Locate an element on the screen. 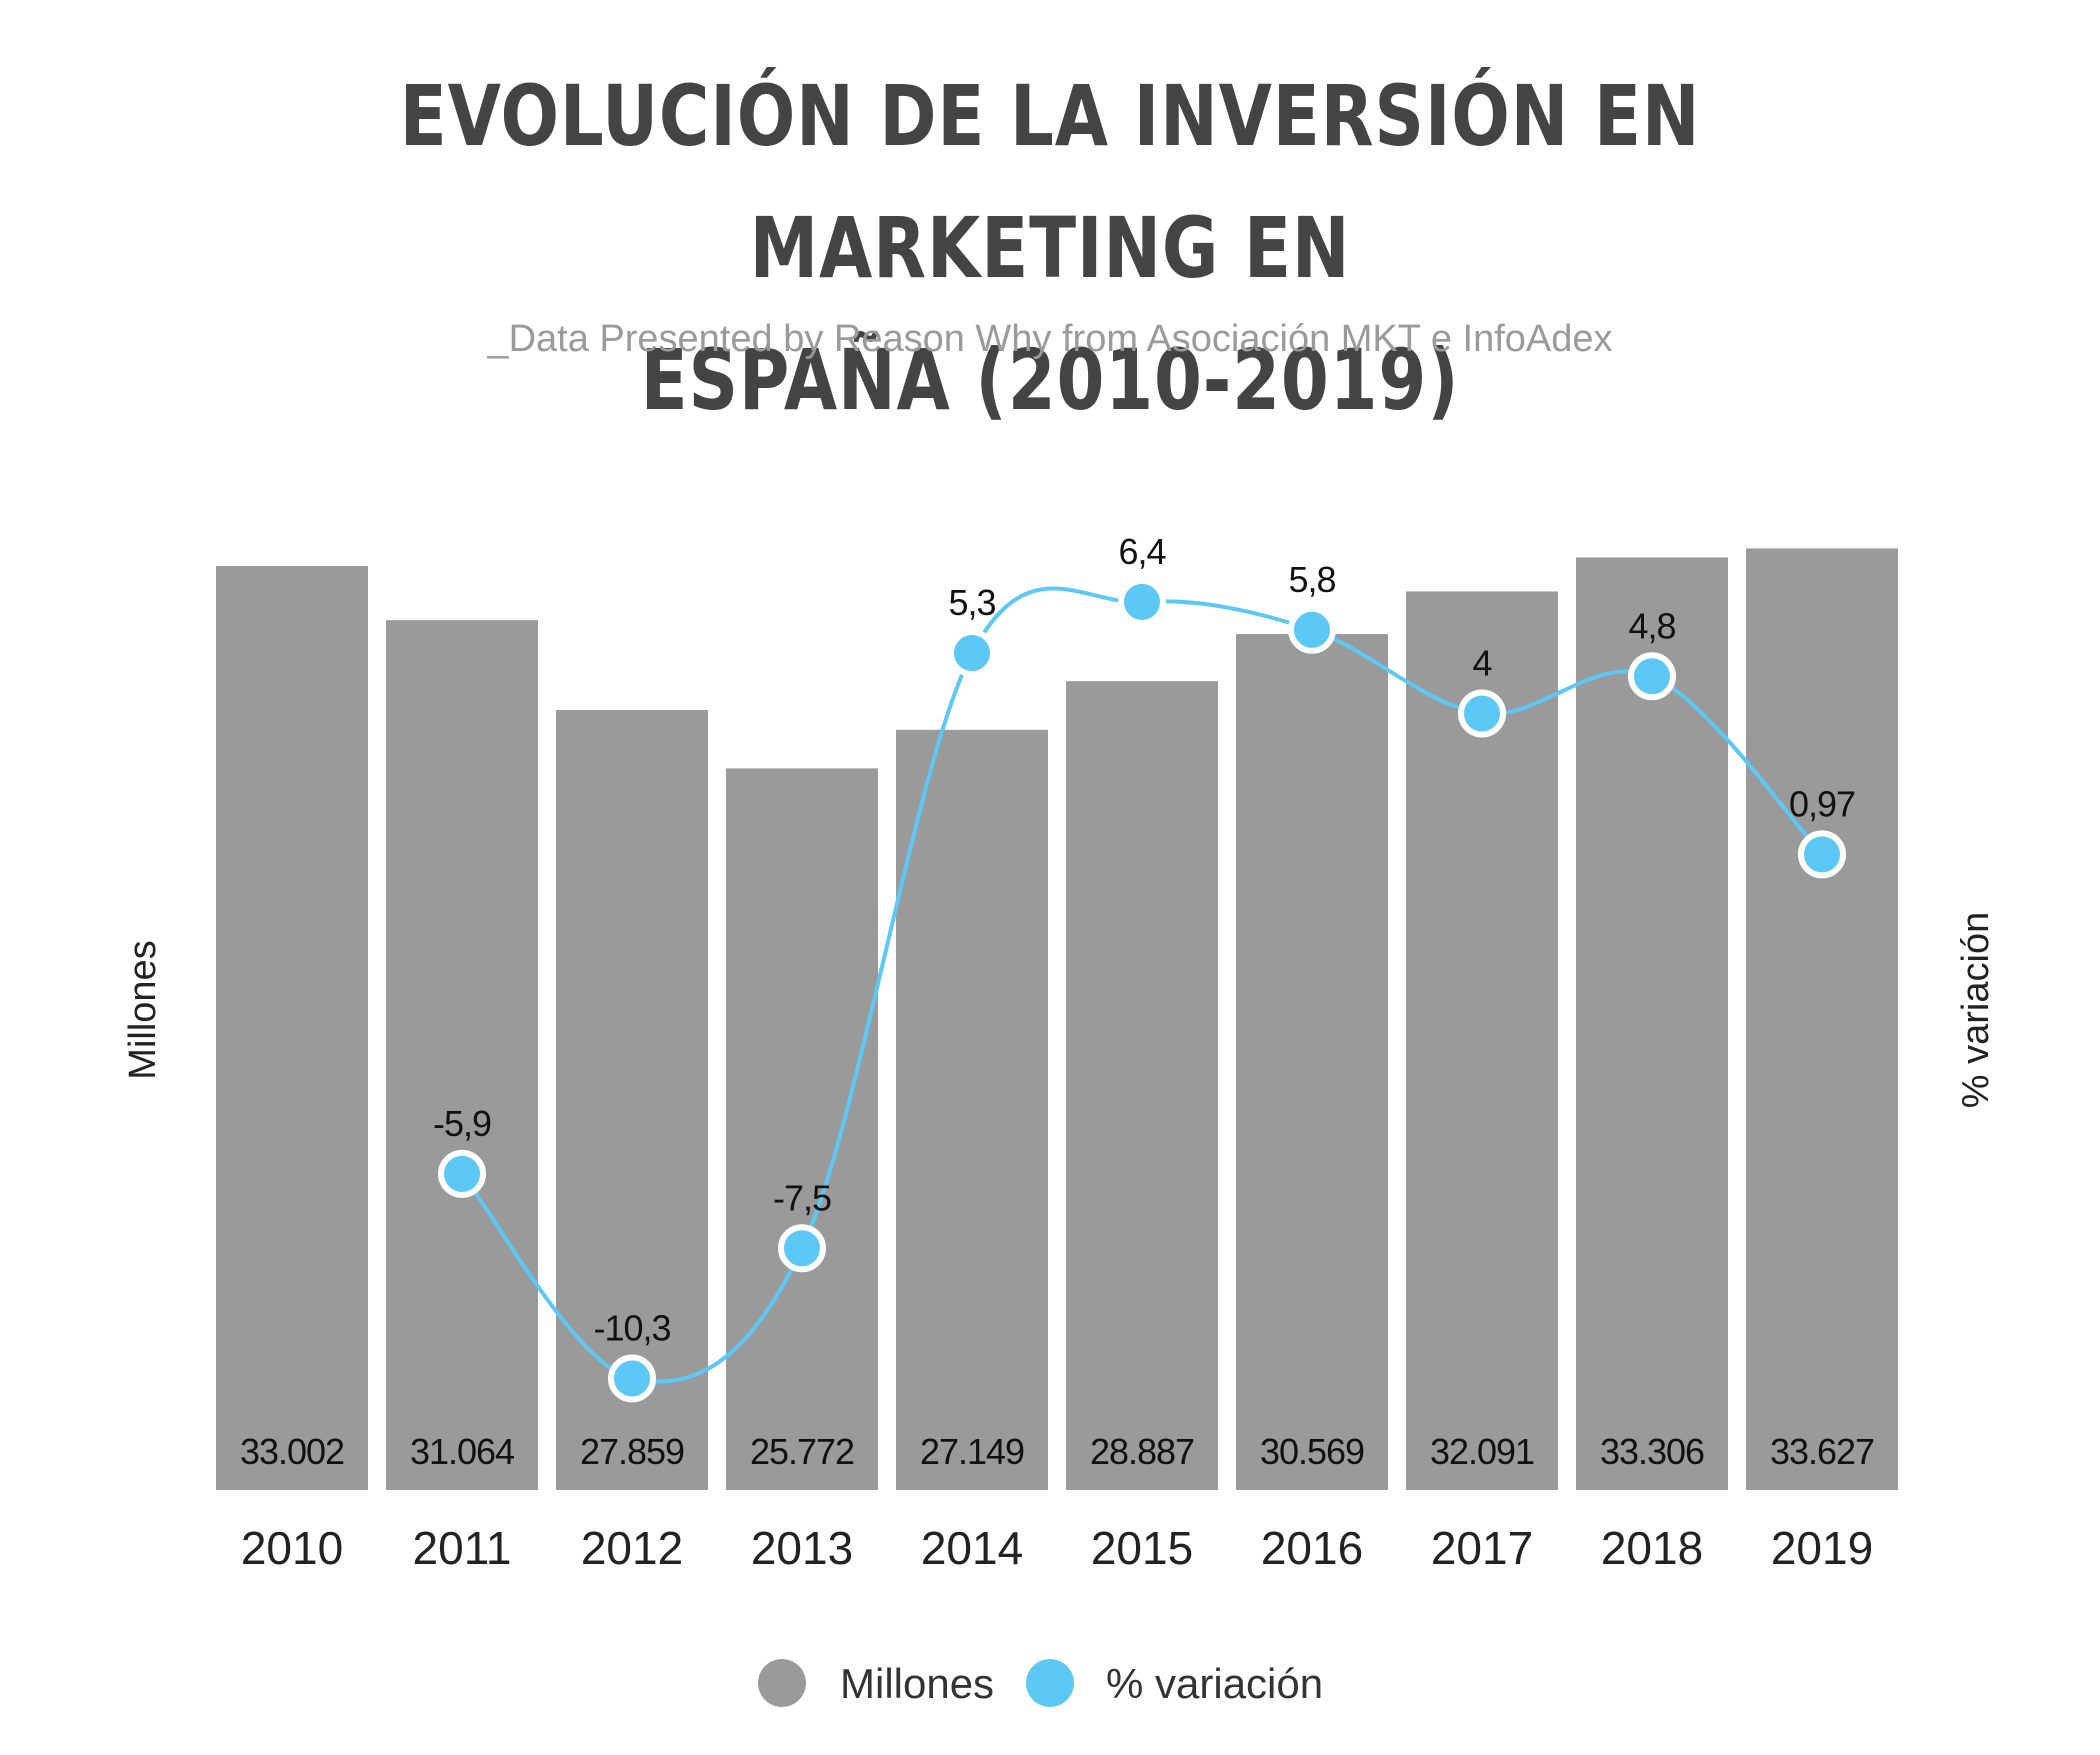 Image resolution: width=2100 pixels, height=1755 pixels. x-tick-label-2015: 2015 is located at coordinates (1142, 1548).